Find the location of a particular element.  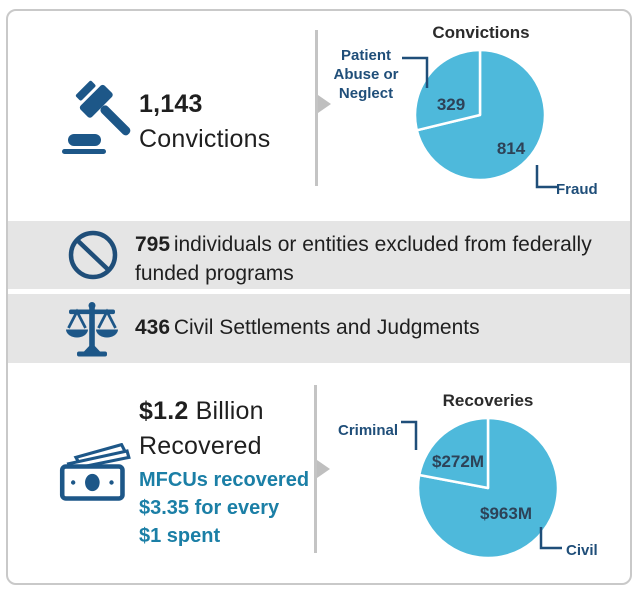

settlements-text: 436 Civil Settlements and Judgments is located at coordinates (307, 327).